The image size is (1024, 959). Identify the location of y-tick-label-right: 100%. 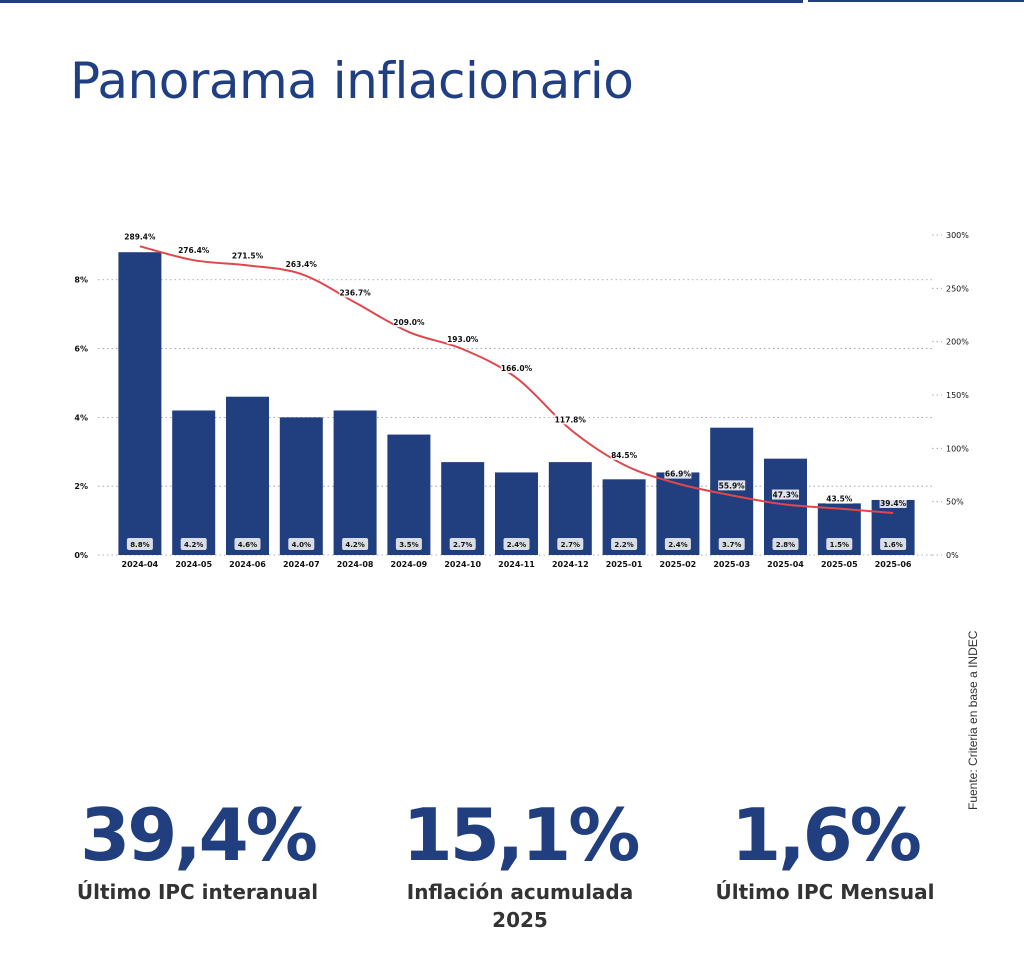
(957, 448).